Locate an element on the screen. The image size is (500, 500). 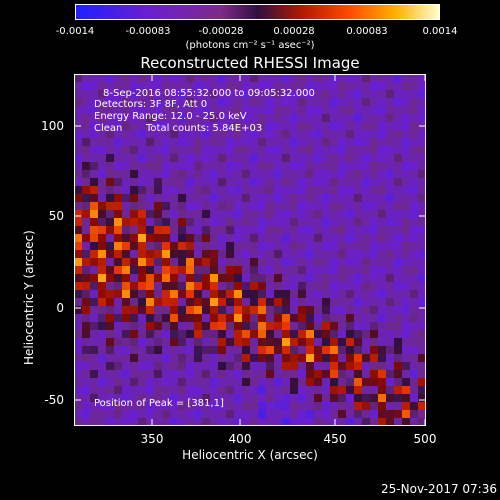
total-counts-label: Total counts: 5.84E+03 is located at coordinates (204, 128).